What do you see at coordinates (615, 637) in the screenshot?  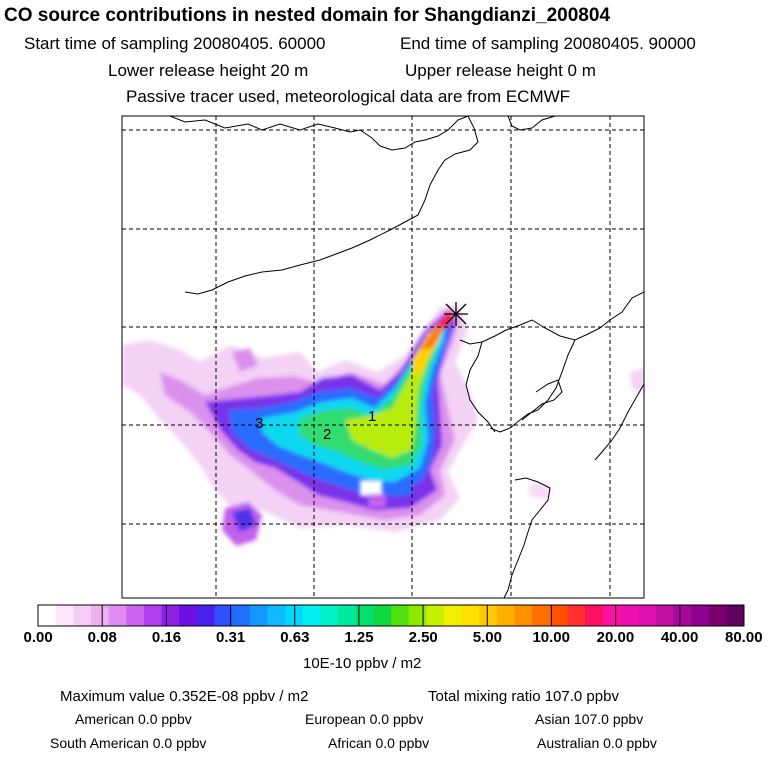 I see `colorbar-tick-label: 20.00` at bounding box center [615, 637].